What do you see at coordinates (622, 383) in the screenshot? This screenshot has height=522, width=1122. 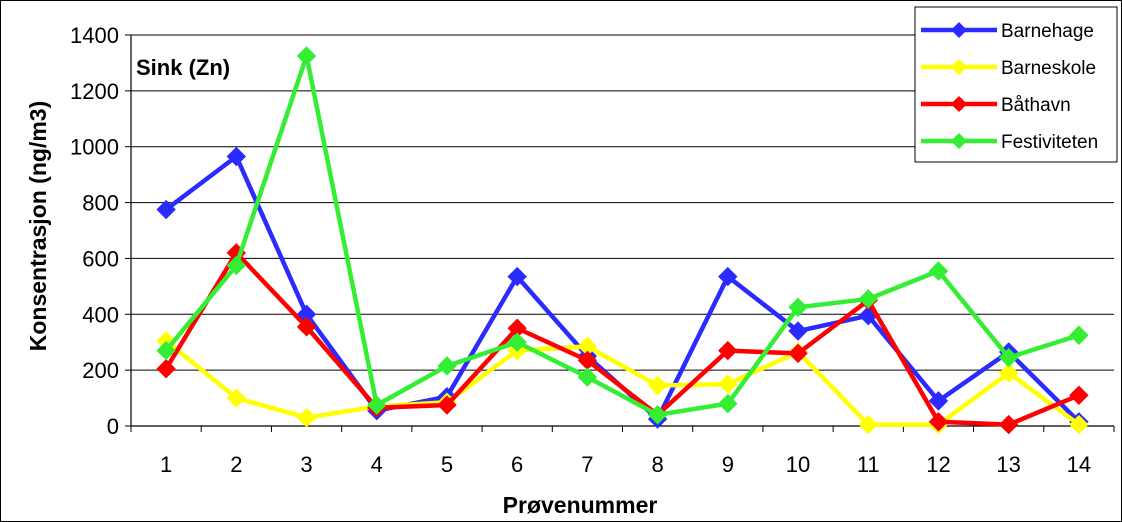 I see `series-line` at bounding box center [622, 383].